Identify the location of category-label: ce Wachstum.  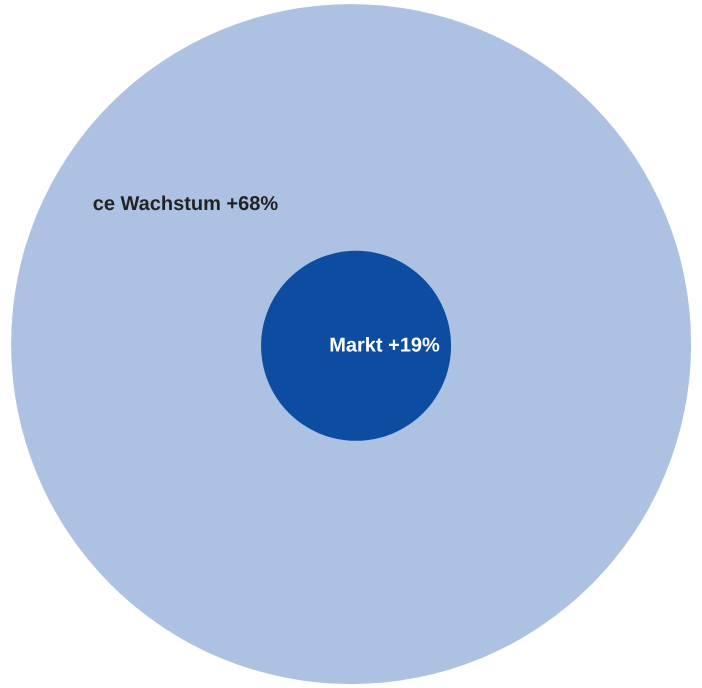
(156, 204).